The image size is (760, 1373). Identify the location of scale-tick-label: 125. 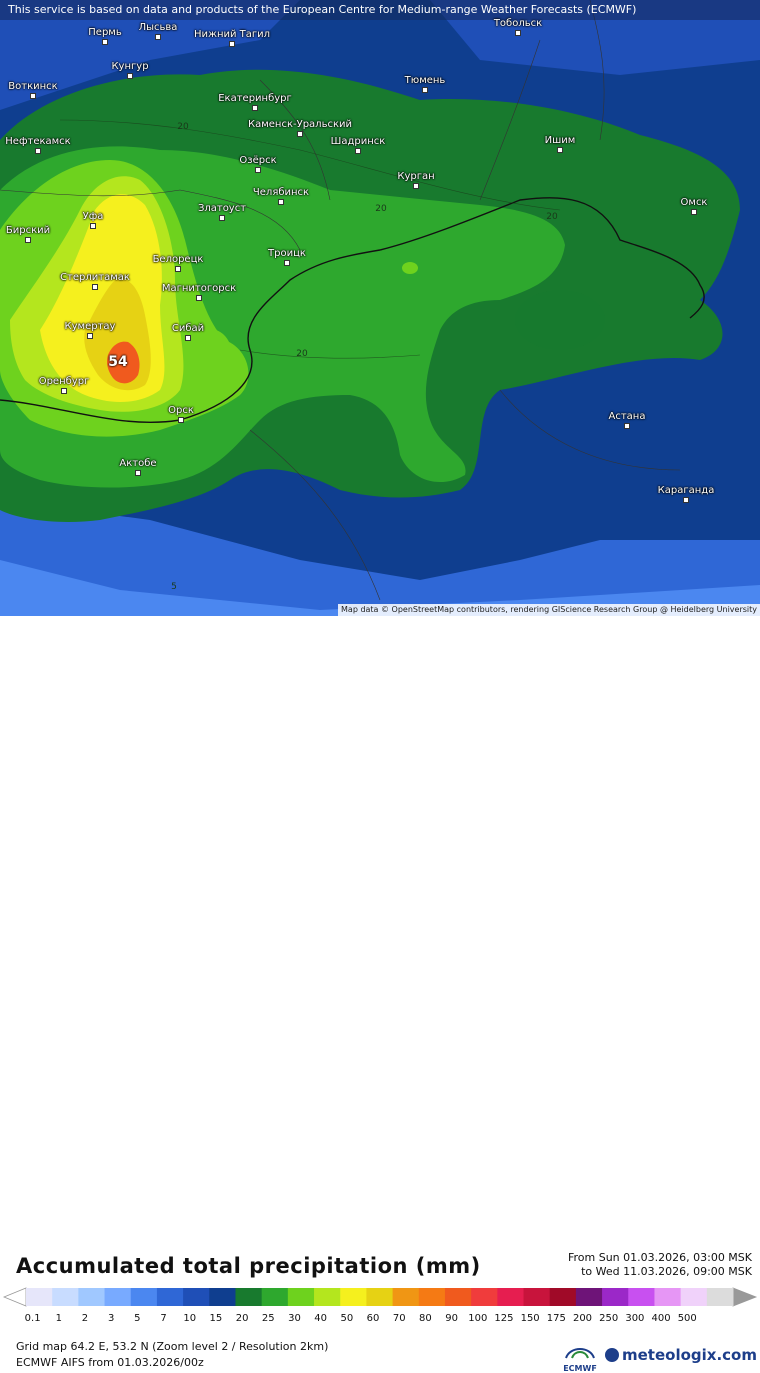
(504, 1318).